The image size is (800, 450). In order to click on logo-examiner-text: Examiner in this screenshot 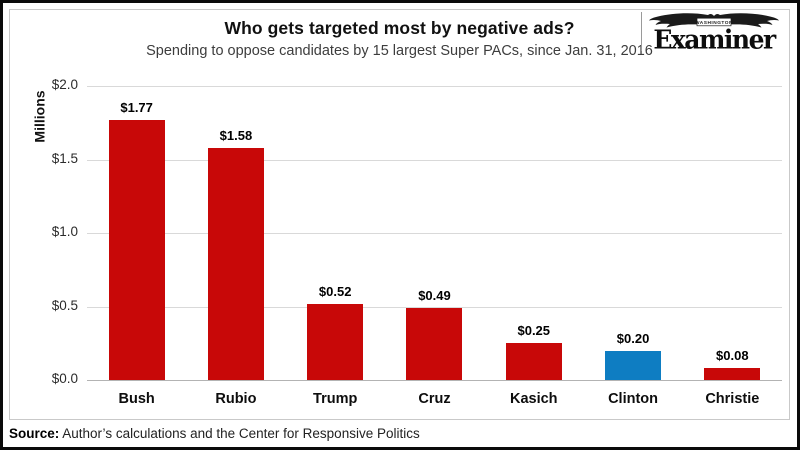, I will do `click(714, 39)`.